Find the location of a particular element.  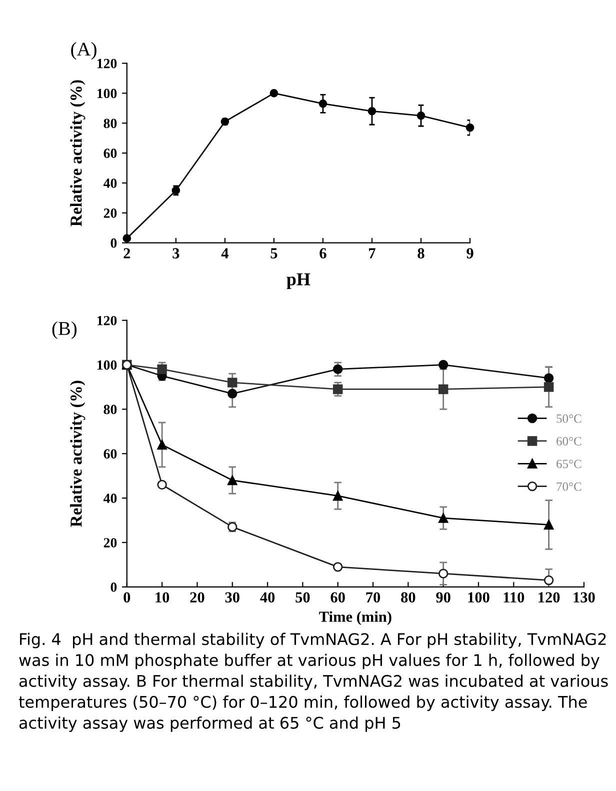

x-tick-label: 9 is located at coordinates (470, 253).